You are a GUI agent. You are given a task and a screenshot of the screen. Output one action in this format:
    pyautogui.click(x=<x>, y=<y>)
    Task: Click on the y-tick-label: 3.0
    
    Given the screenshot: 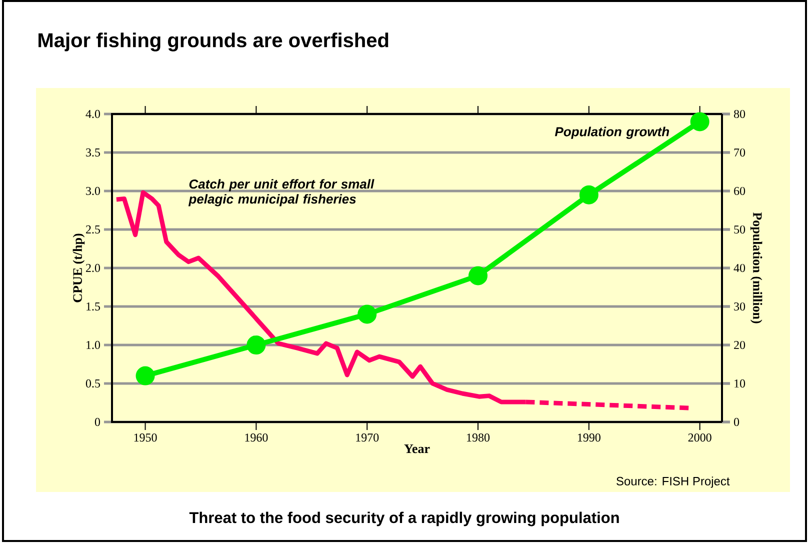 What is the action you would take?
    pyautogui.click(x=93, y=191)
    